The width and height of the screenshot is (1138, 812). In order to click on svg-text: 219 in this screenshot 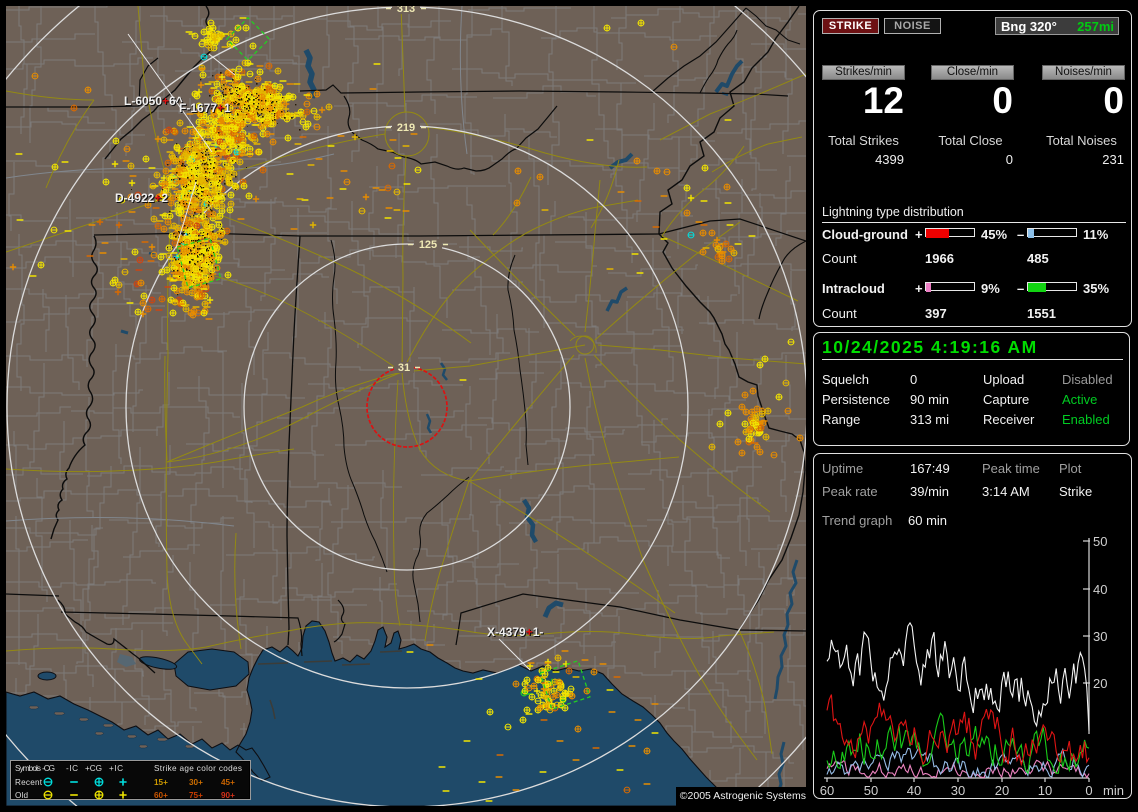, I will do `click(406, 128)`.